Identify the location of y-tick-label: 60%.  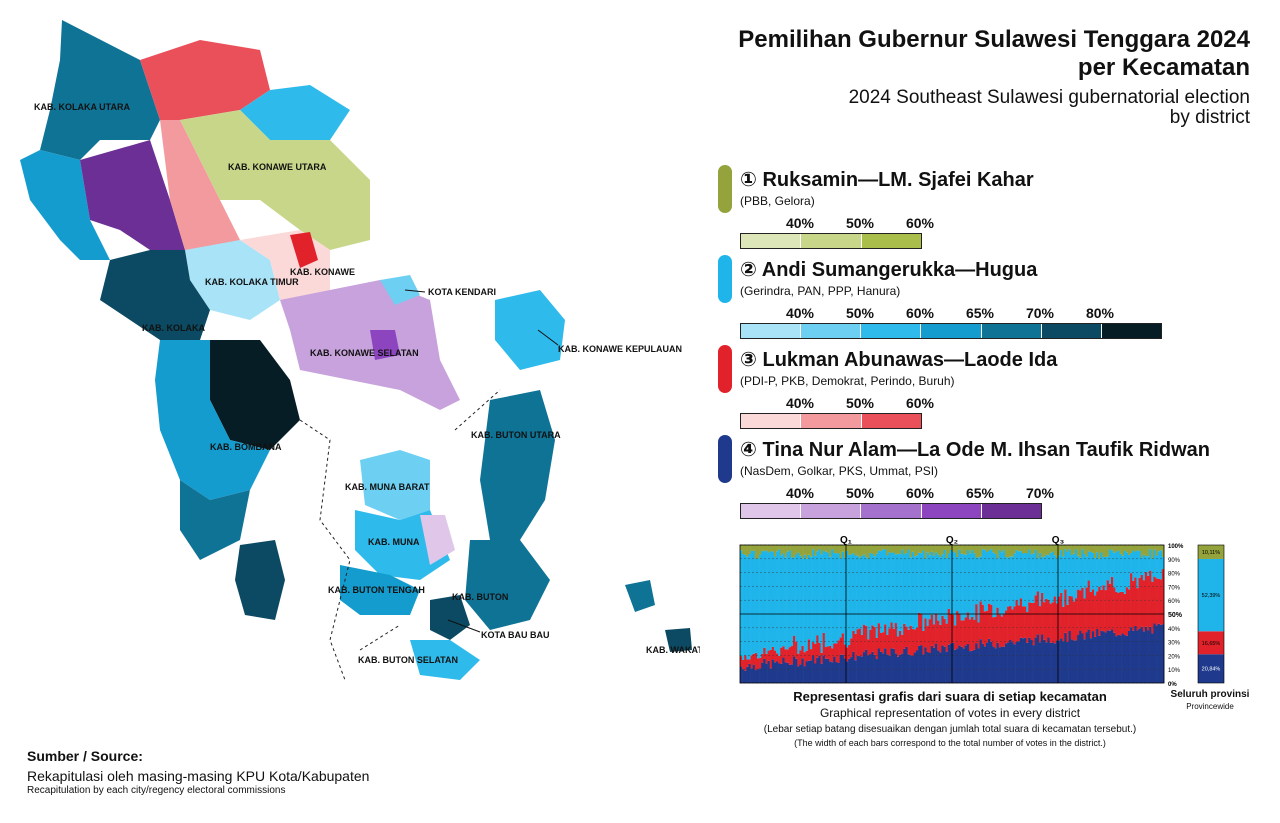
(1174, 602).